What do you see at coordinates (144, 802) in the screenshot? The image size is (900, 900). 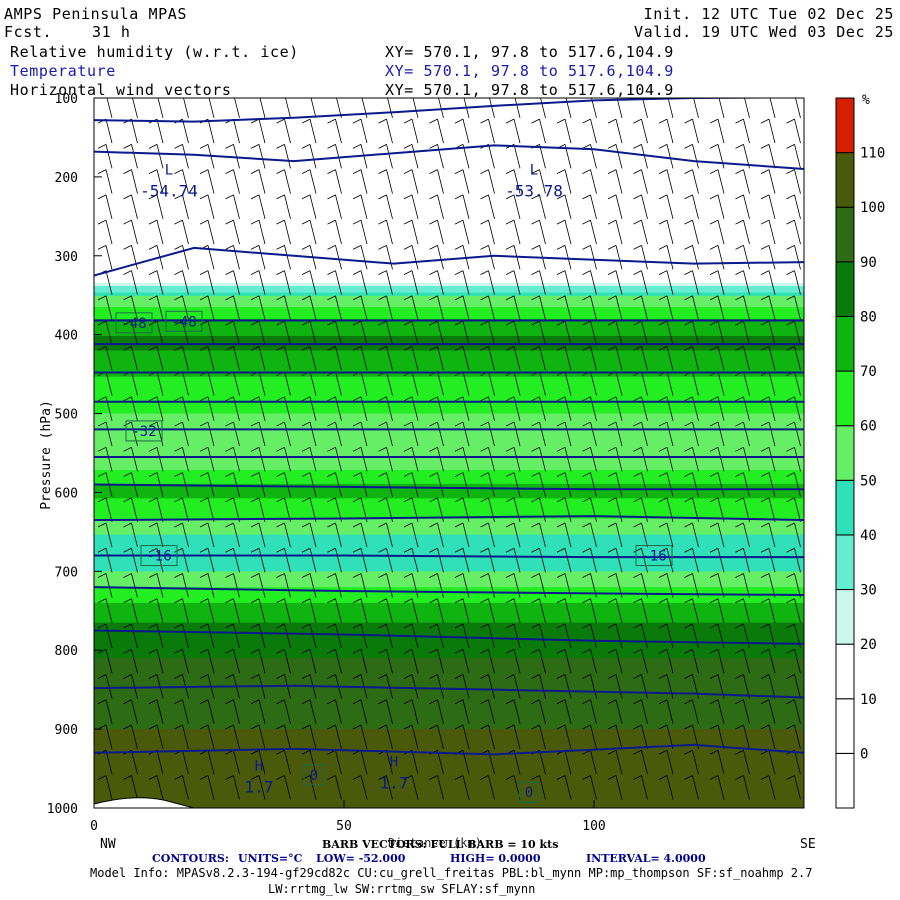 I see `terrain-profile` at bounding box center [144, 802].